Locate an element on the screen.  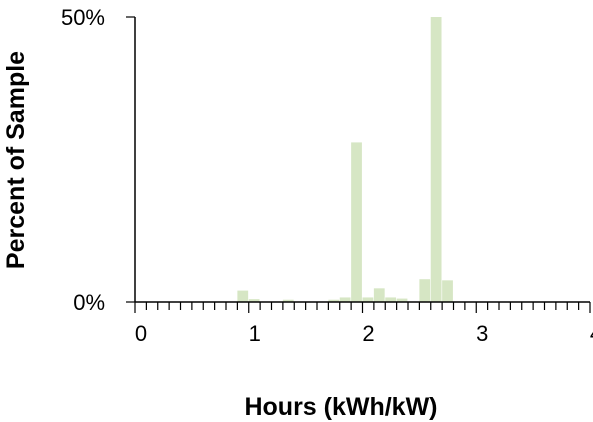
x-tick-label: 4 is located at coordinates (591, 333).